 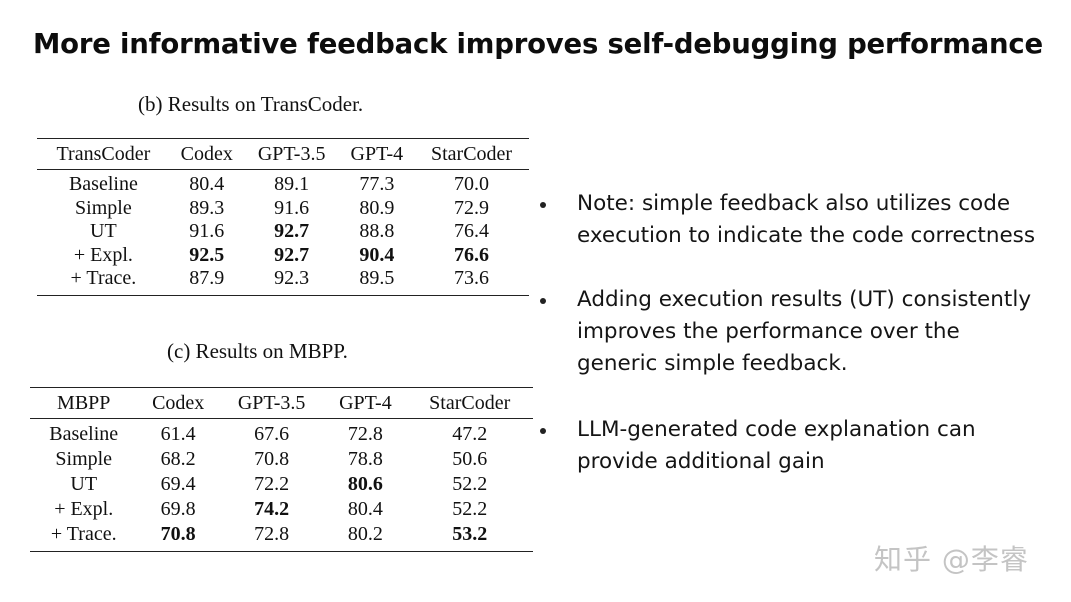 I want to click on table-cell: 80.2, so click(x=365, y=534).